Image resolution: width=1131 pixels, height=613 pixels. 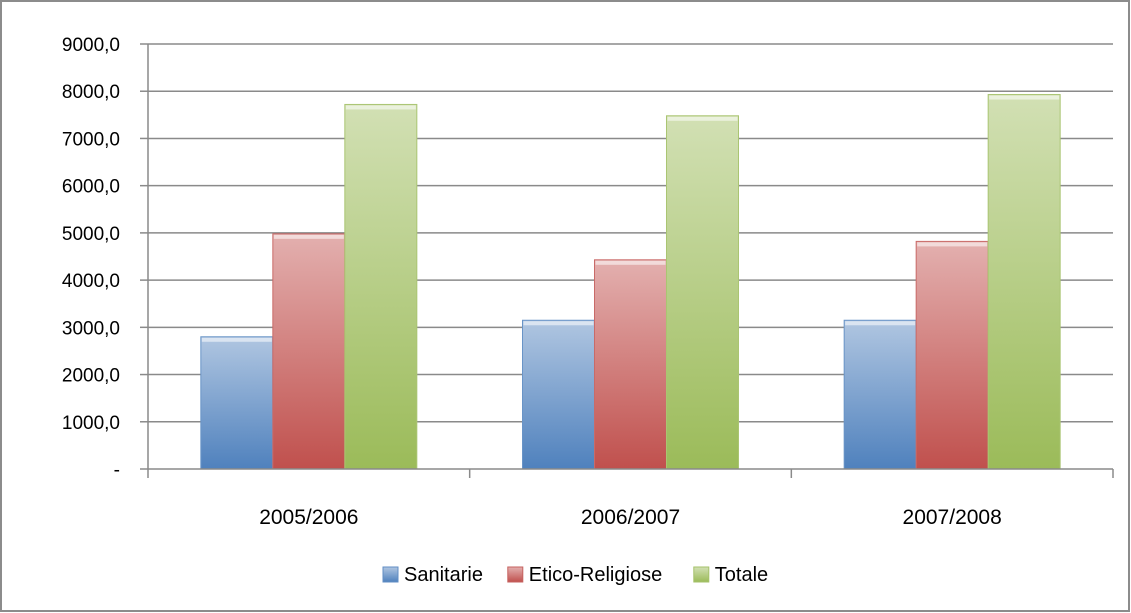 I want to click on y-tick-label: 3000,0, so click(x=91, y=328).